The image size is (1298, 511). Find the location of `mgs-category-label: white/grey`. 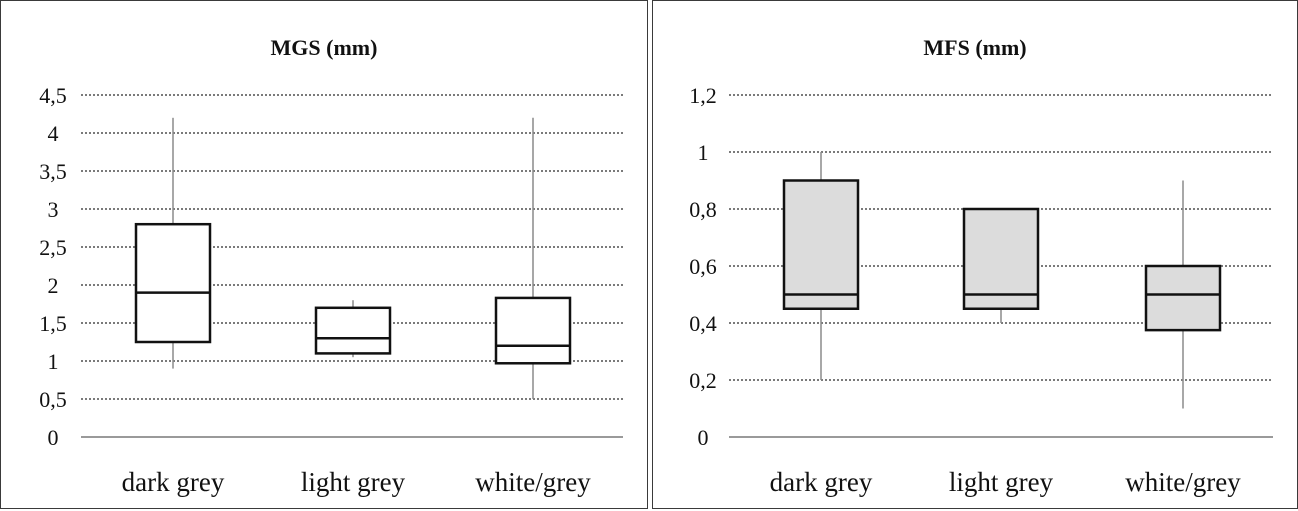

mgs-category-label: white/grey is located at coordinates (533, 482).